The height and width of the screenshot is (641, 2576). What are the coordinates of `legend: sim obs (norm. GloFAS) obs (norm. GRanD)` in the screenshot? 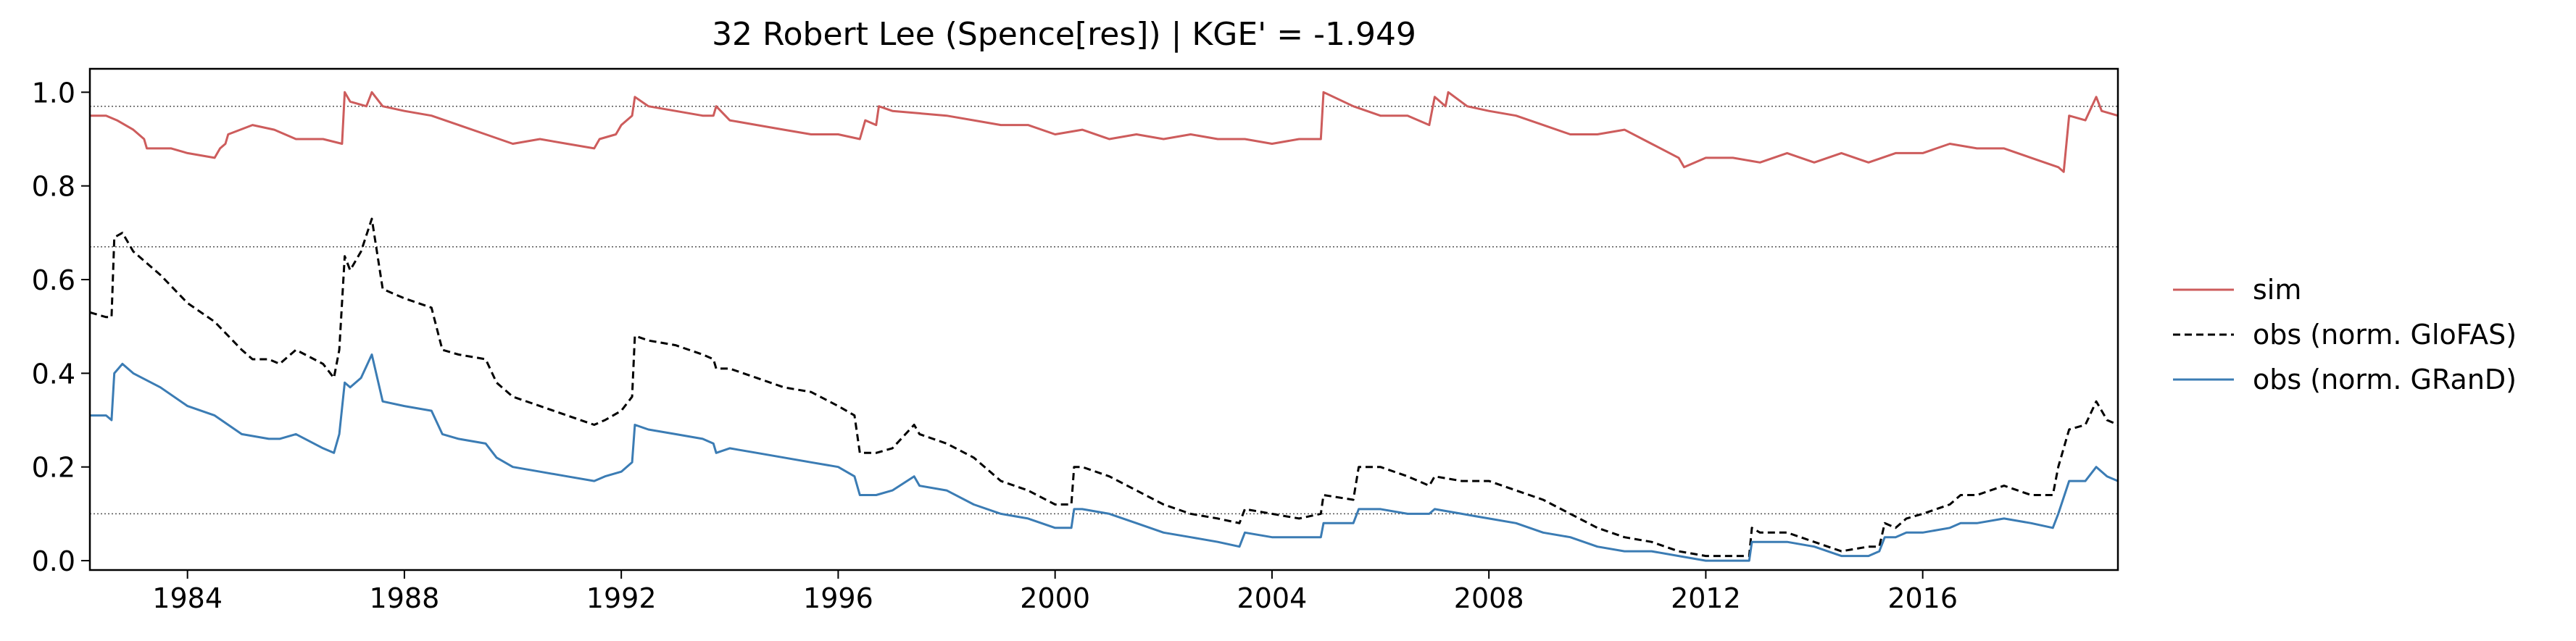 It's located at (2345, 335).